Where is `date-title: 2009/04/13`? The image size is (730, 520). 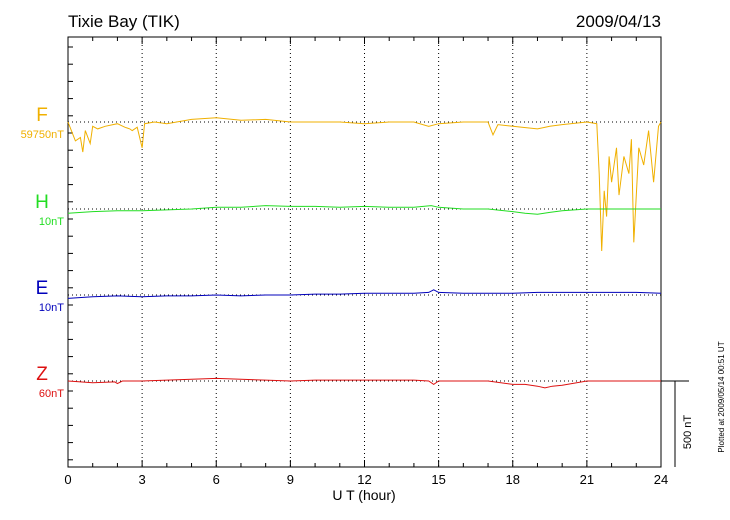 date-title: 2009/04/13 is located at coordinates (618, 21).